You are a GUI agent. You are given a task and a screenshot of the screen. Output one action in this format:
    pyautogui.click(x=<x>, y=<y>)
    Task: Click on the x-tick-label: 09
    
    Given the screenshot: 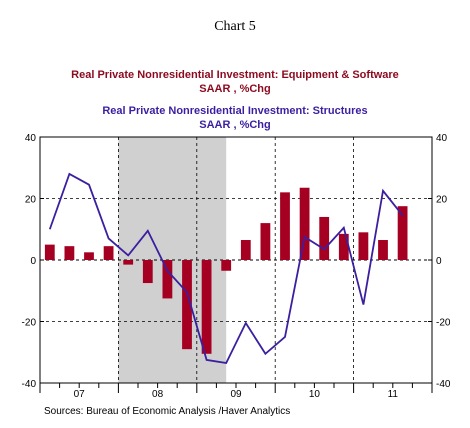 What is the action you would take?
    pyautogui.click(x=236, y=394)
    